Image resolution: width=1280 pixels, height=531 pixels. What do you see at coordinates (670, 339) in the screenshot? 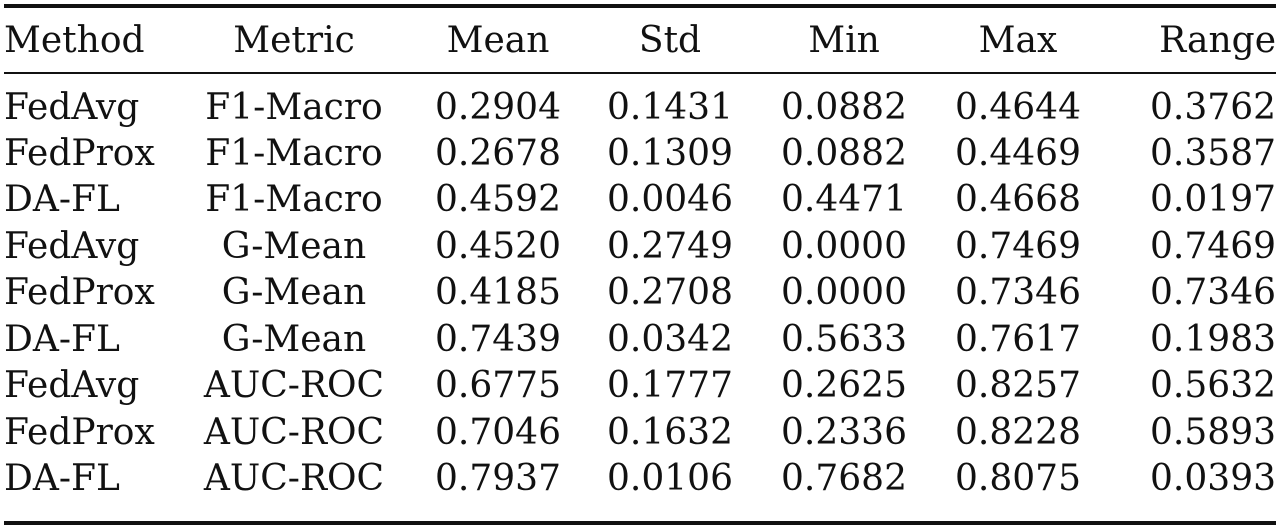
I see `cell-std: 0.0342` at bounding box center [670, 339].